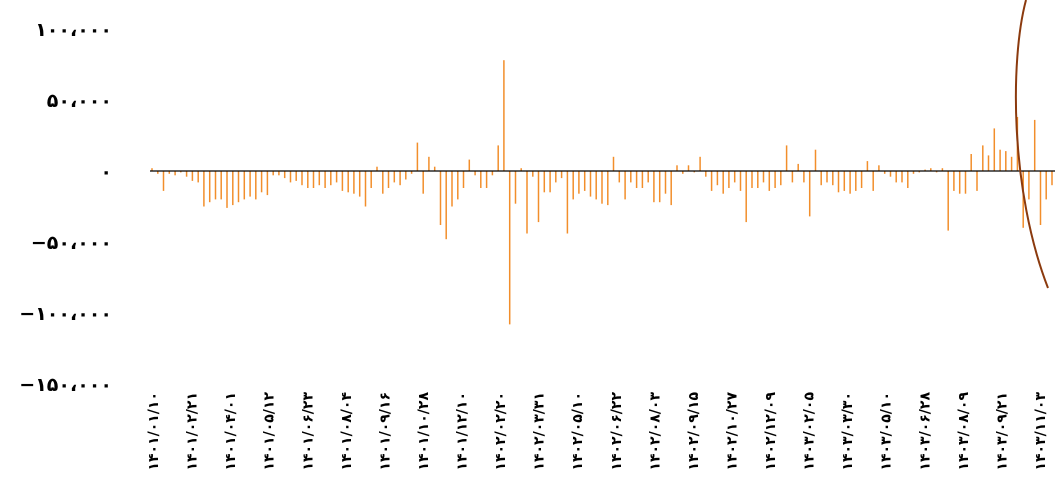 Image resolution: width=1055 pixels, height=486 pixels. What do you see at coordinates (65, 385) in the screenshot?
I see `y-tick-label: −۱۵۰،۰۰۰` at bounding box center [65, 385].